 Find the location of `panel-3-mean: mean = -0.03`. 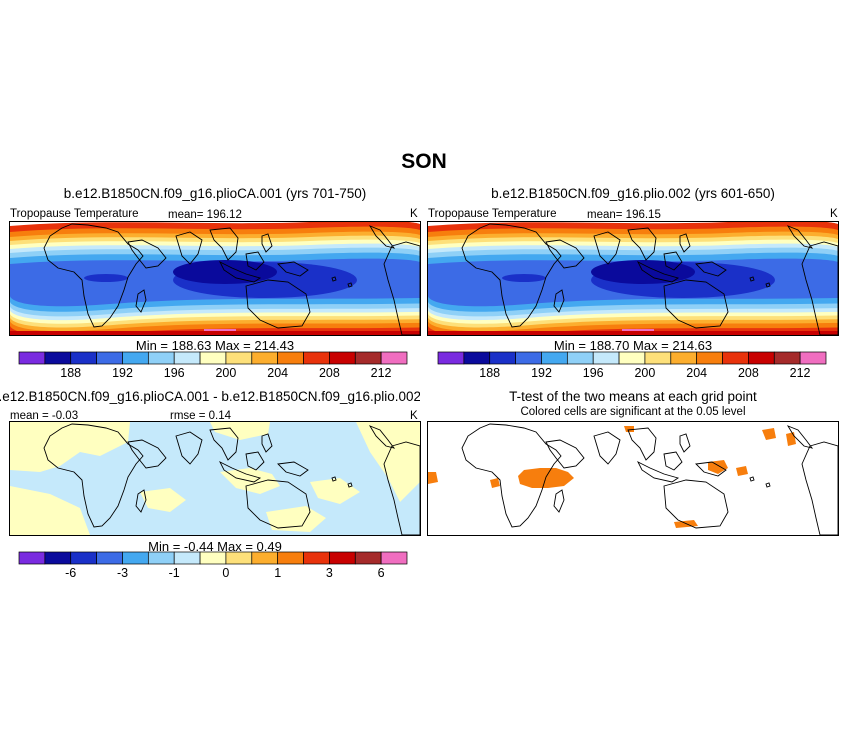

panel-3-mean: mean = -0.03 is located at coordinates (44, 416).